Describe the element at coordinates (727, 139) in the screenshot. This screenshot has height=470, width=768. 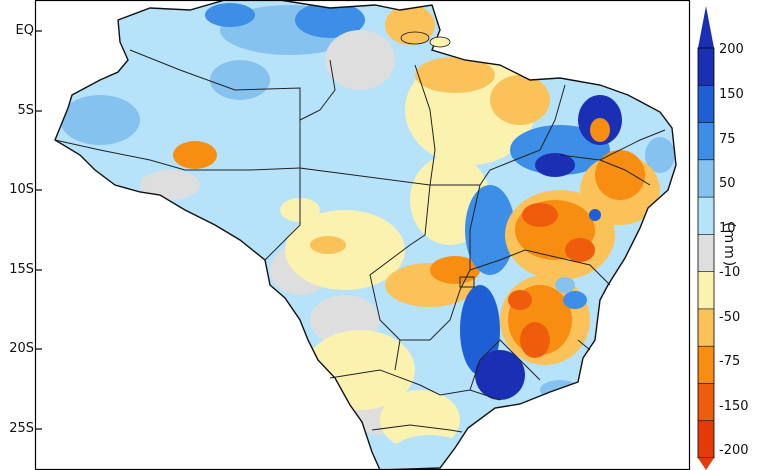
I see `colorbar-label: 75` at that location.